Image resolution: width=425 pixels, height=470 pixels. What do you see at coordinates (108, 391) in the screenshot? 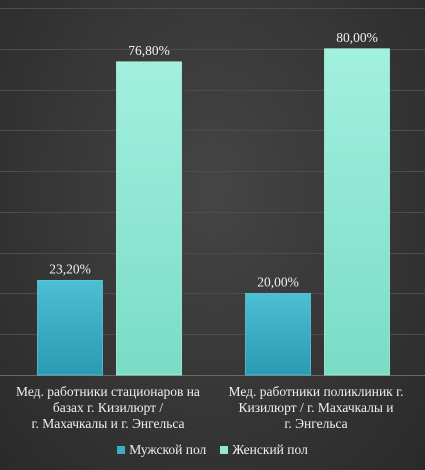
I see `x-tick-label-0-line-0: Мед. работники стационаров на` at bounding box center [108, 391].